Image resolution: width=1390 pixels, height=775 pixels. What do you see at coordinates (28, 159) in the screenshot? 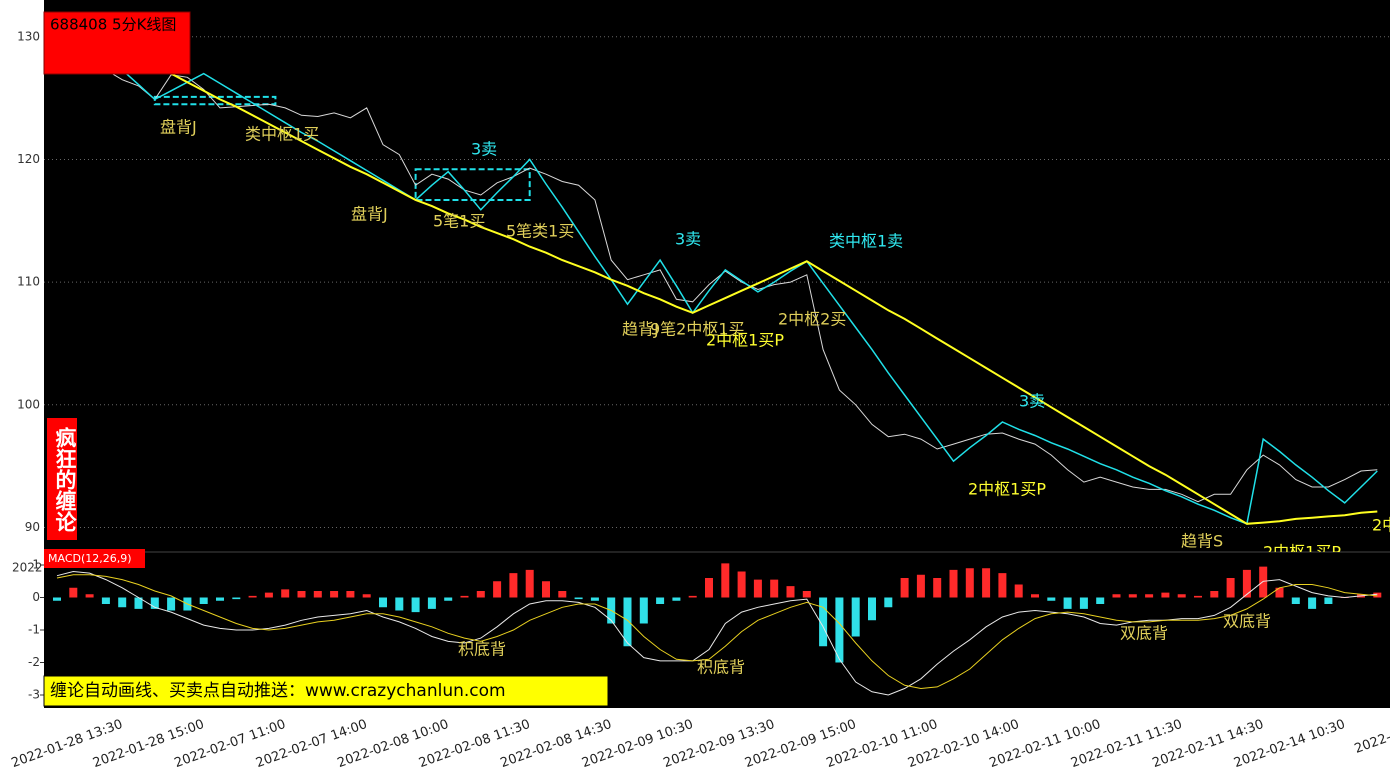
I see `y-tick-label: 120` at bounding box center [28, 159].